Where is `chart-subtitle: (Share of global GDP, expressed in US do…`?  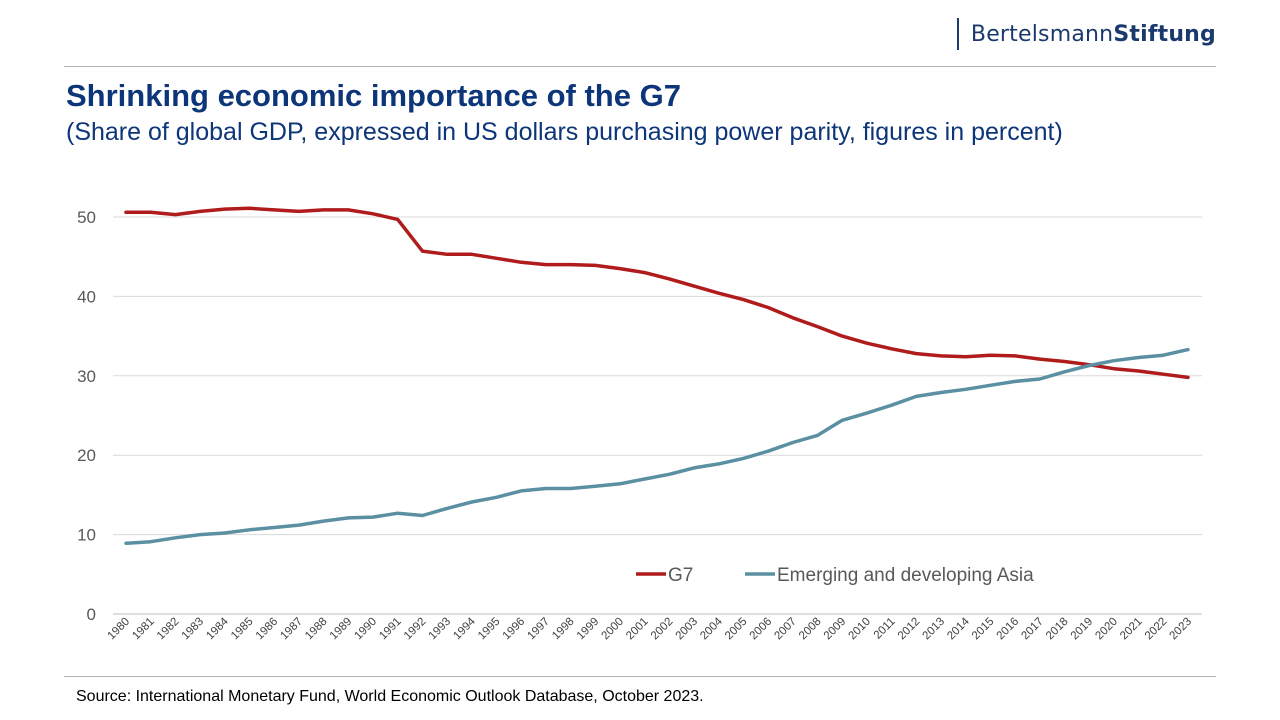 chart-subtitle: (Share of global GDP, expressed in US do… is located at coordinates (564, 132).